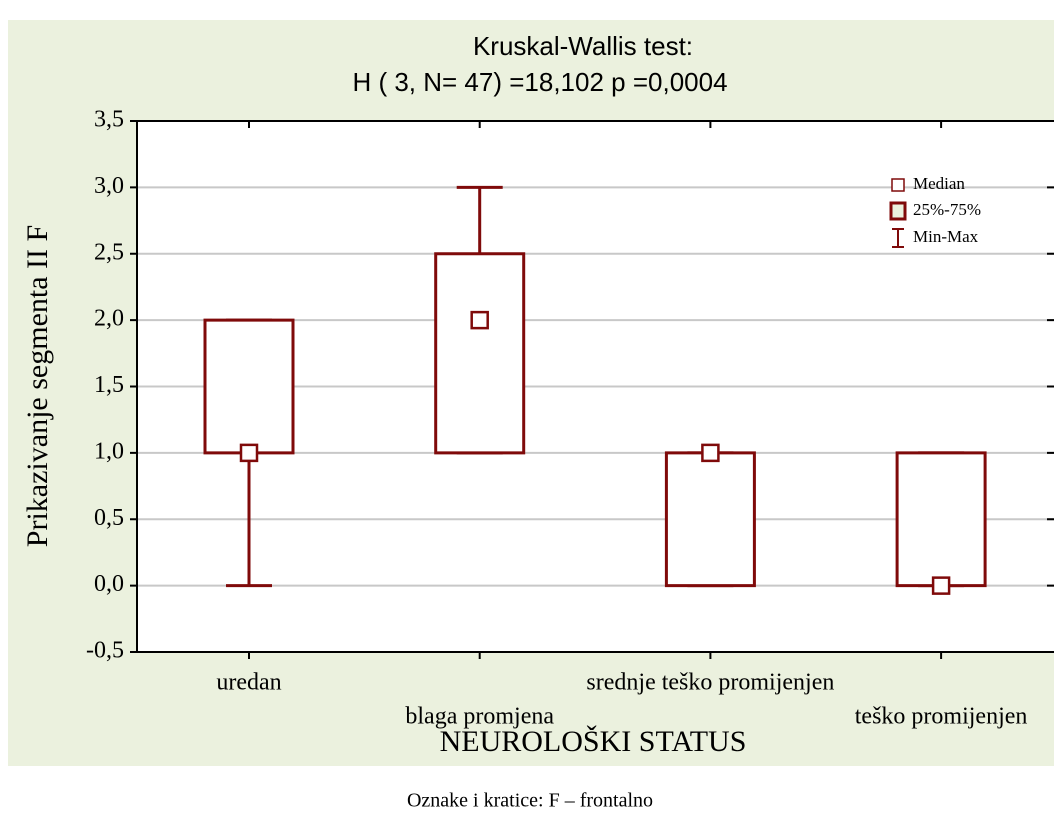  I want to click on x-tick-label: srednje teško promijenjen, so click(710, 683).